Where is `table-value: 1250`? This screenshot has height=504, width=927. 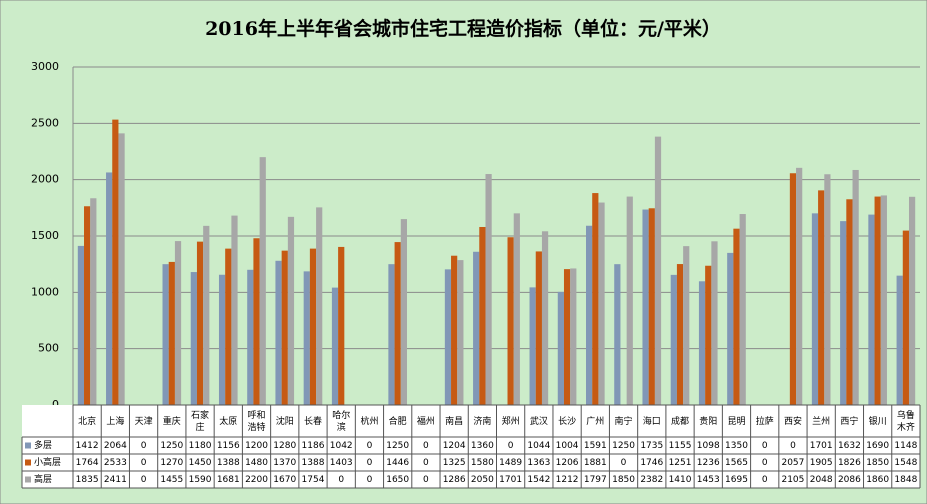 table-value: 1250 is located at coordinates (397, 446).